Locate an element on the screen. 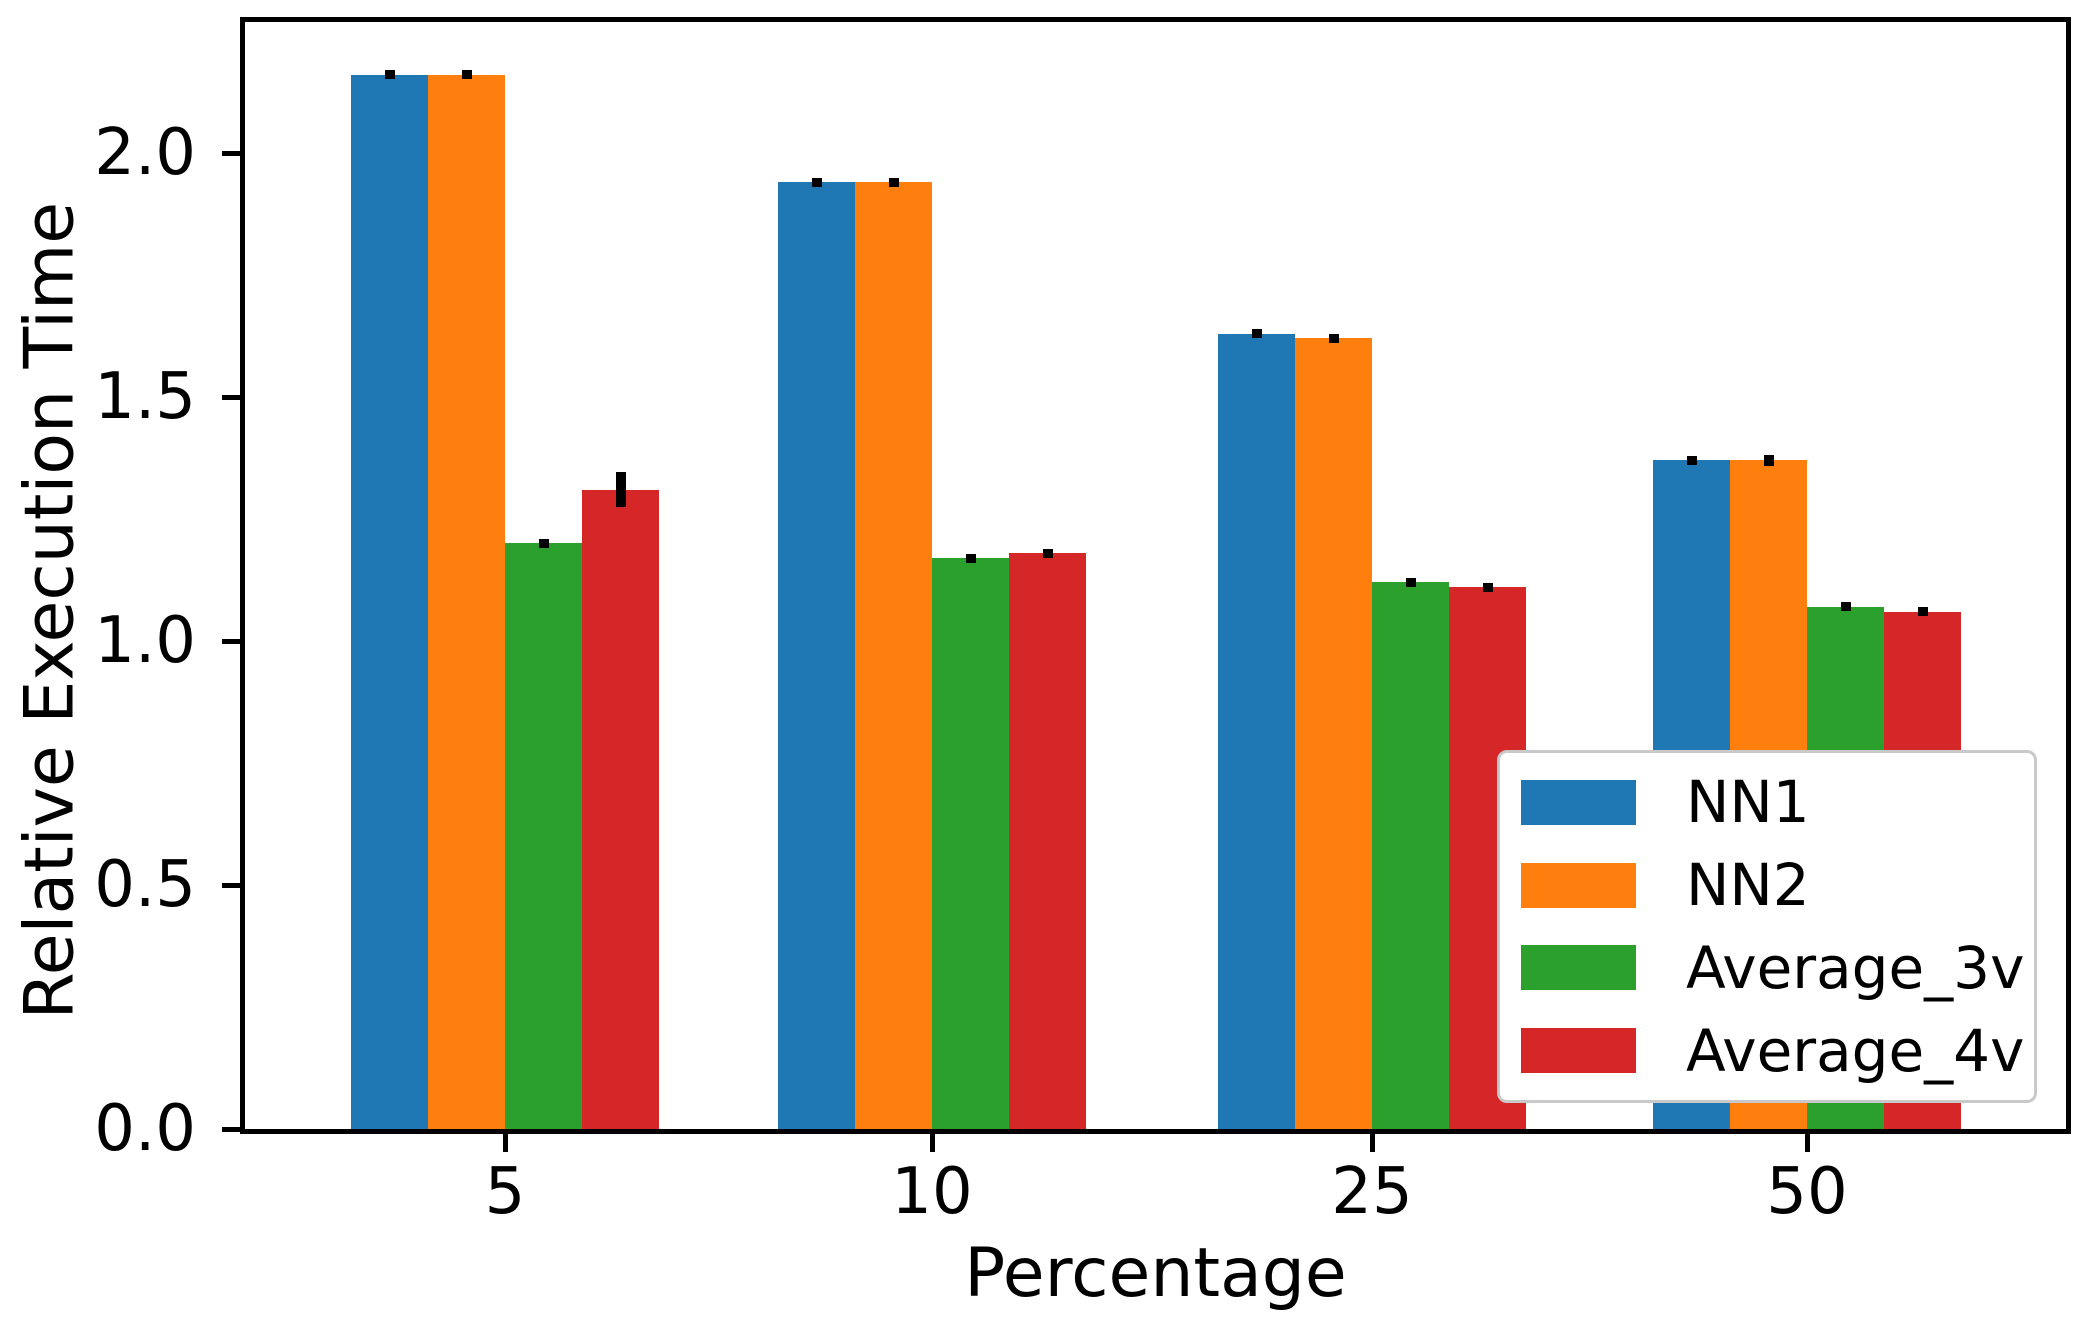 The image size is (2088, 1326). x-tick-label: 50 is located at coordinates (1807, 1192).